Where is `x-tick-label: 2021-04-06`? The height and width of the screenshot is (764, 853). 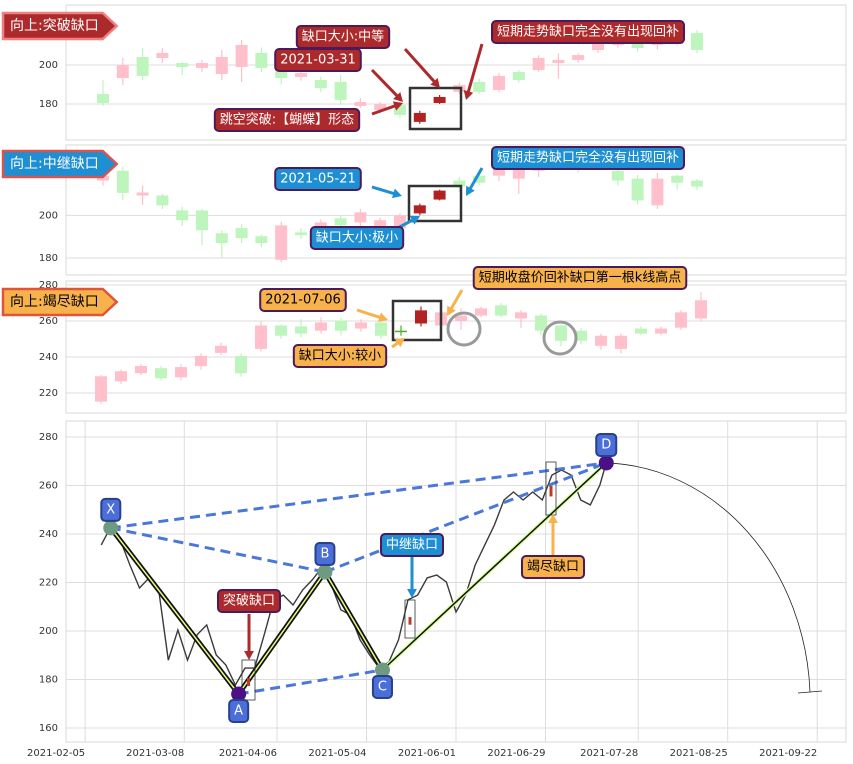
x-tick-label: 2021-04-06 is located at coordinates (248, 753).